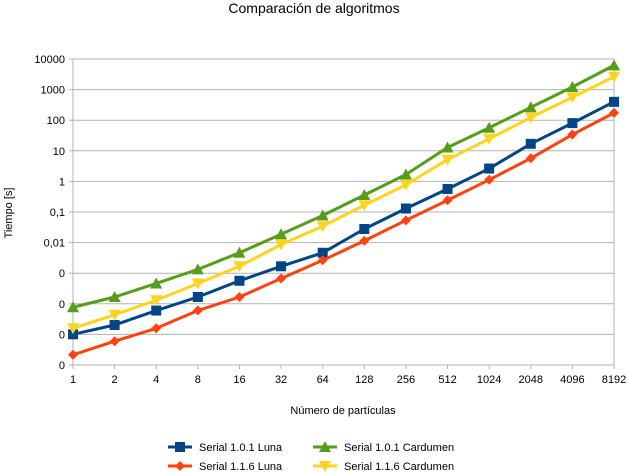  Describe the element at coordinates (198, 380) in the screenshot. I see `x-tick-label: 8` at that location.